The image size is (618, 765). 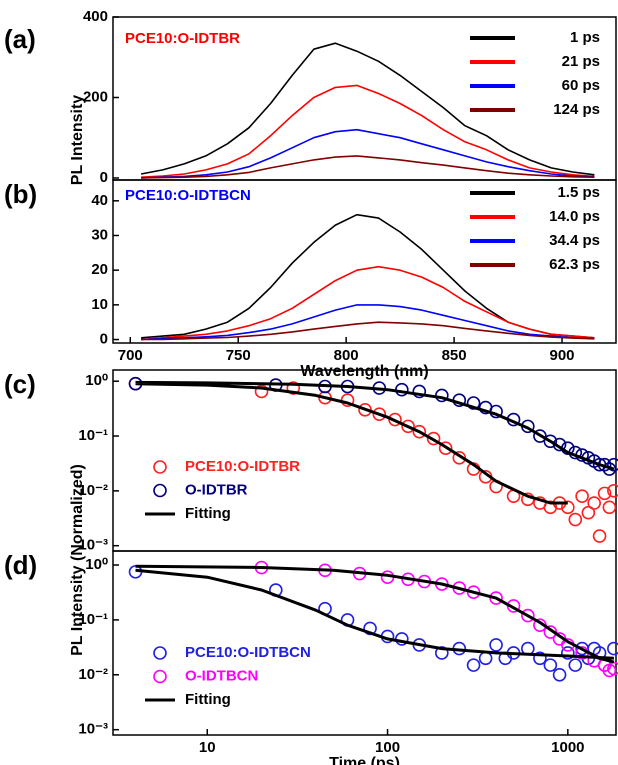 I want to click on y-tick-label: 40, so click(x=99, y=200).